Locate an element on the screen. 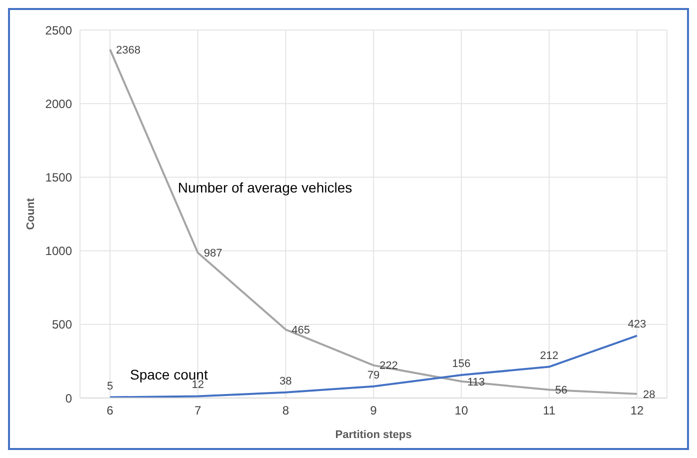 The image size is (697, 458). x-tick-label: 12 is located at coordinates (637, 411).